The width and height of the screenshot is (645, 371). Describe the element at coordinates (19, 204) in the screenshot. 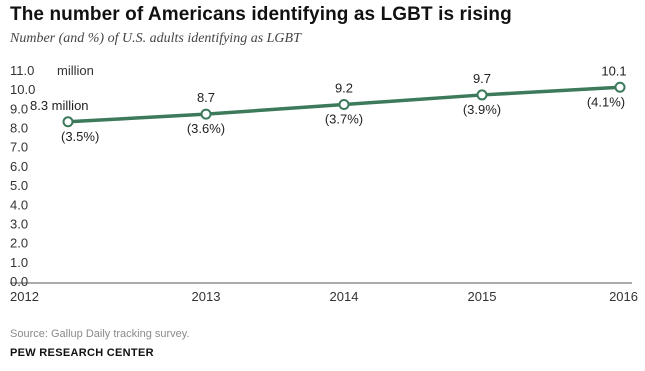

I see `y-tick-label: 4.0` at that location.